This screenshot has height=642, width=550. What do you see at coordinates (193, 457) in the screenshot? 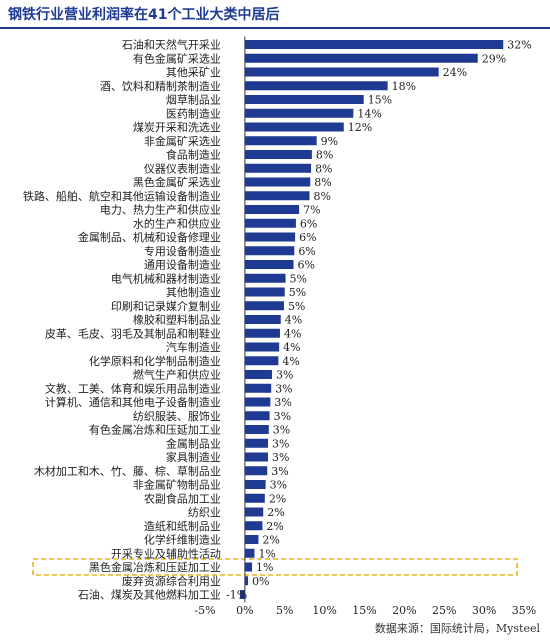
I see `category-label: 家具制造业` at bounding box center [193, 457].